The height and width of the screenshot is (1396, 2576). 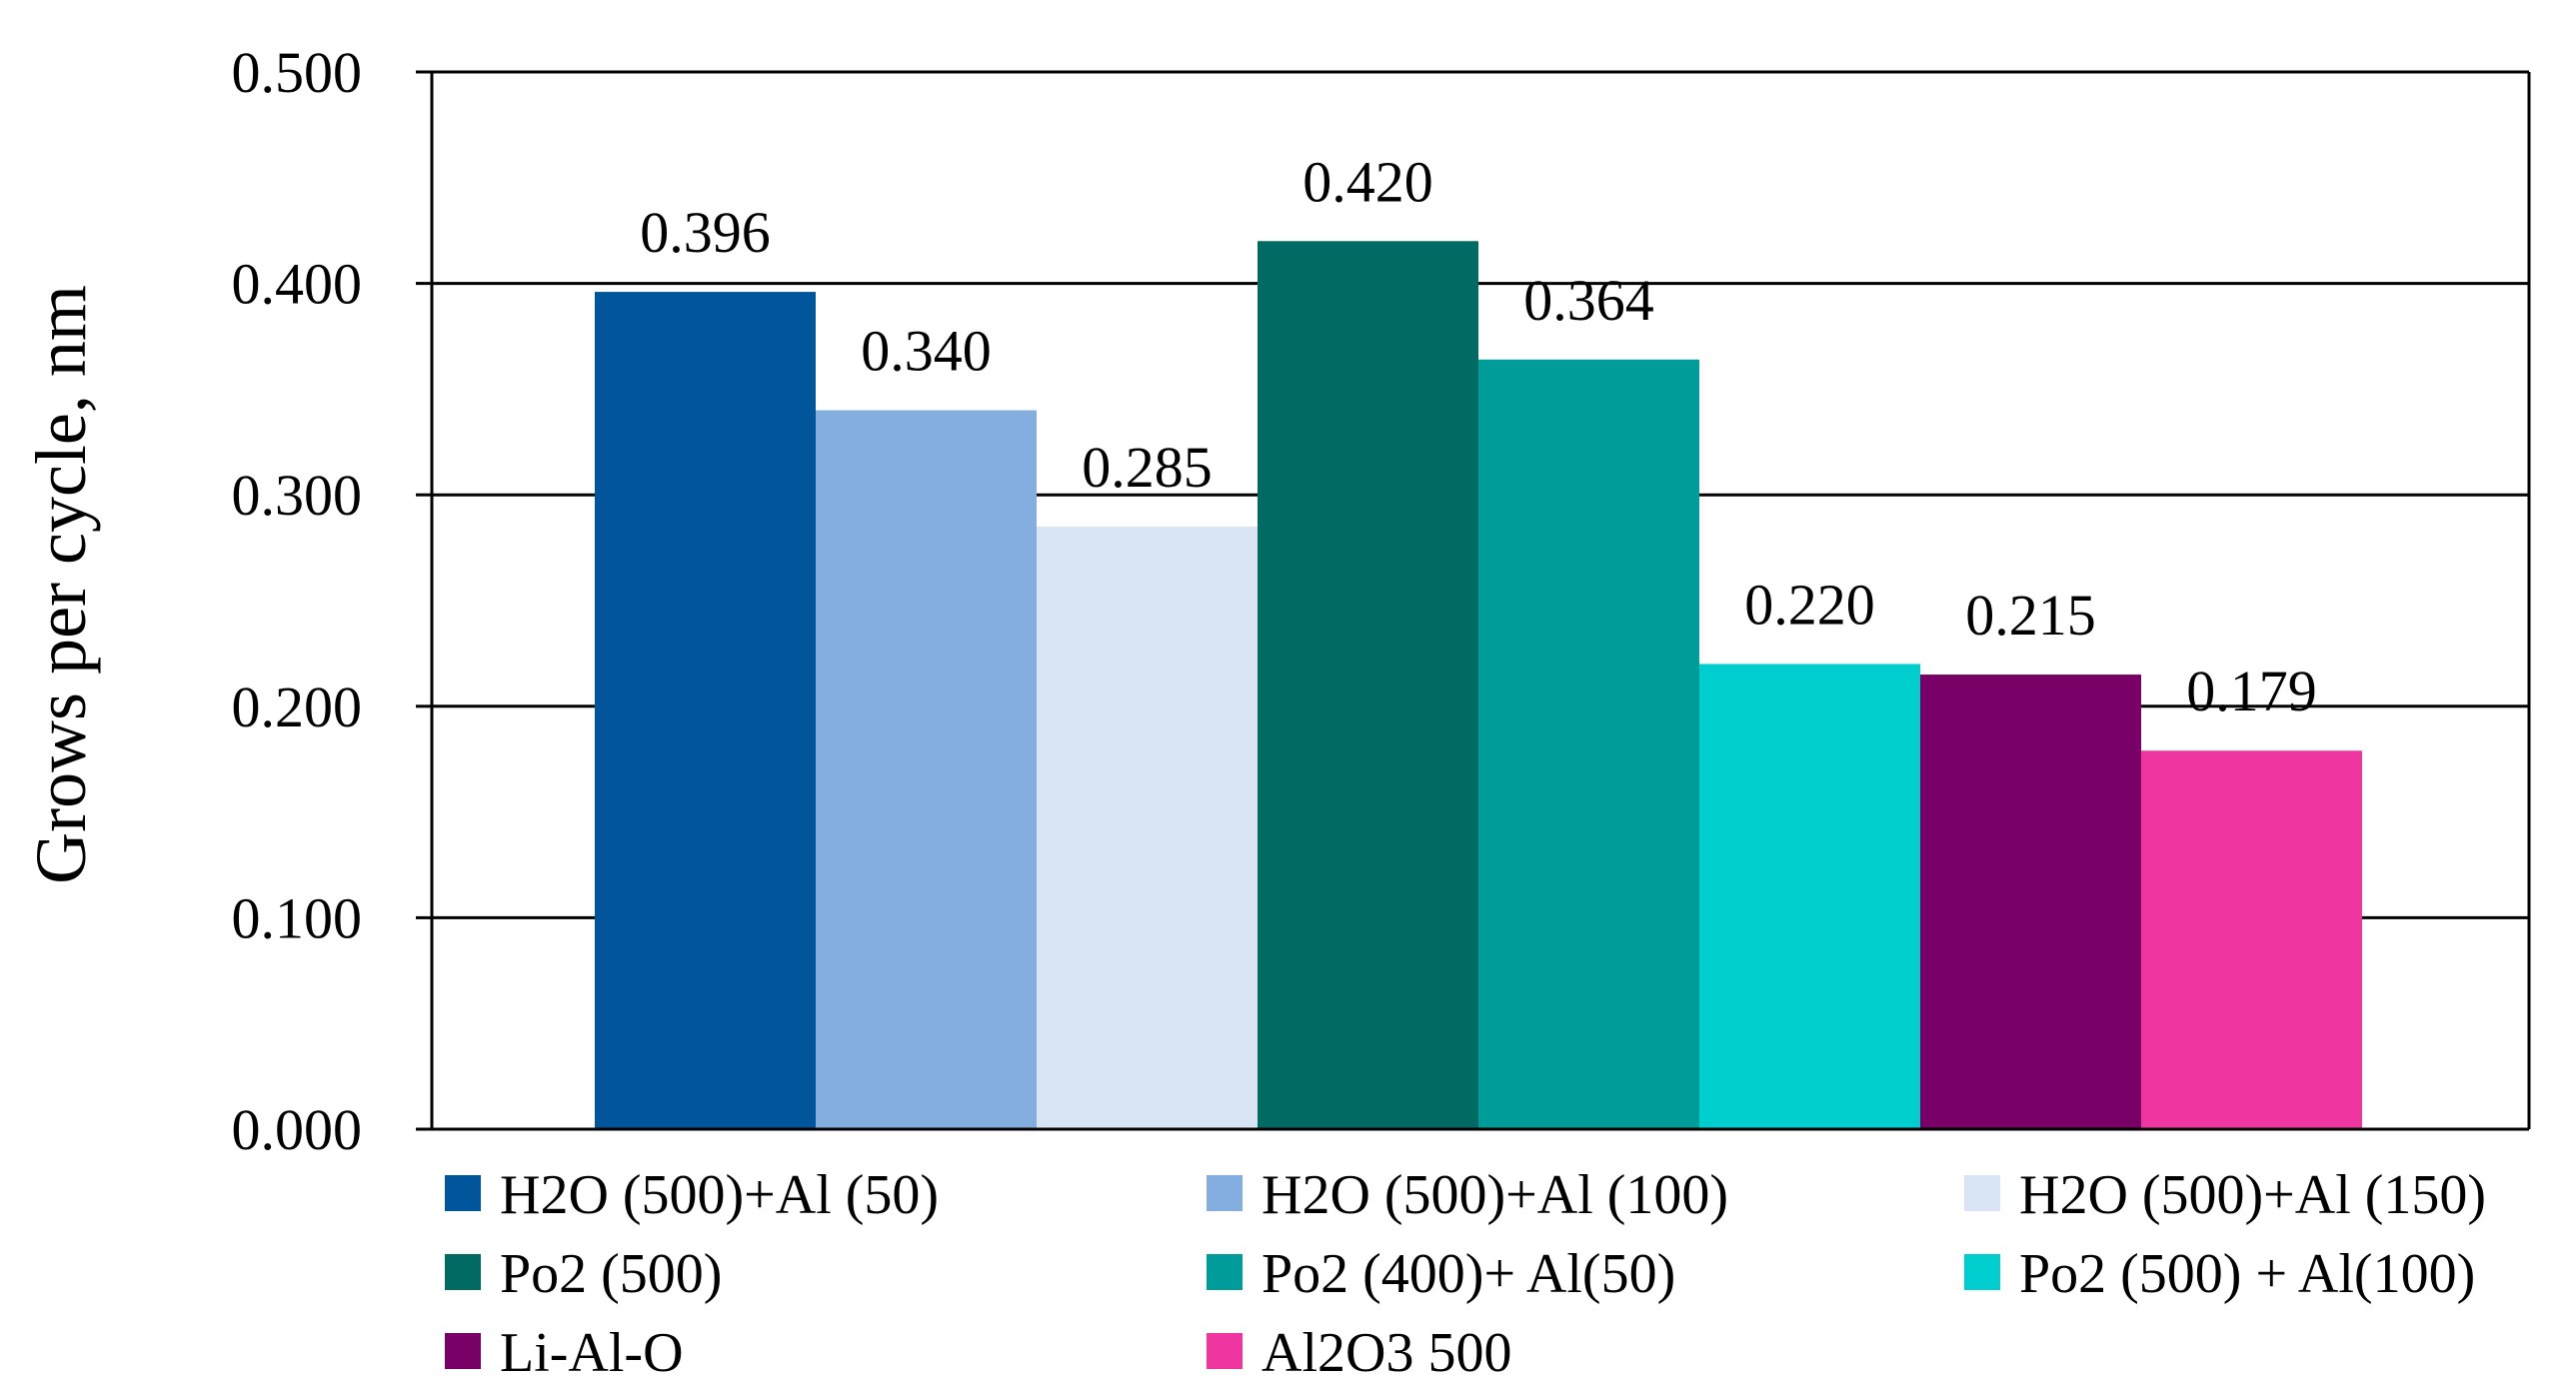 What do you see at coordinates (1809, 604) in the screenshot?
I see `data-label-6: 0.220` at bounding box center [1809, 604].